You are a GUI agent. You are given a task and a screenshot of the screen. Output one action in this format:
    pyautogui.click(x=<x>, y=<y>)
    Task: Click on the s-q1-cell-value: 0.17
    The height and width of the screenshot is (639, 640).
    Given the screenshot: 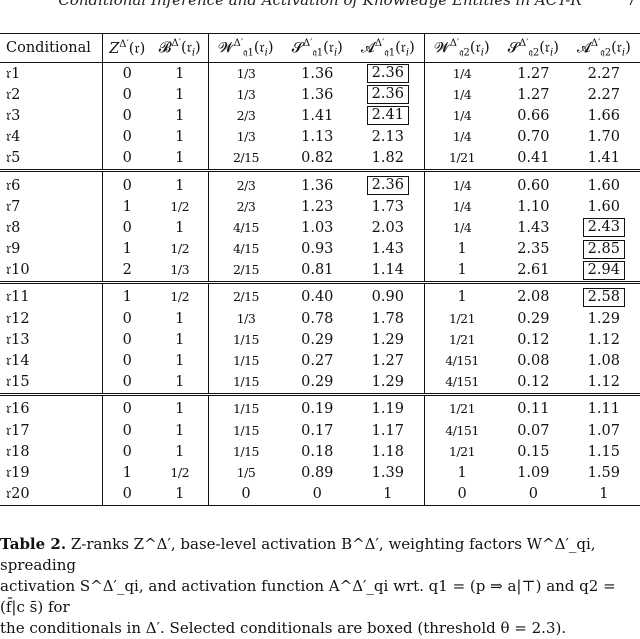 What is the action you would take?
    pyautogui.click(x=317, y=430)
    